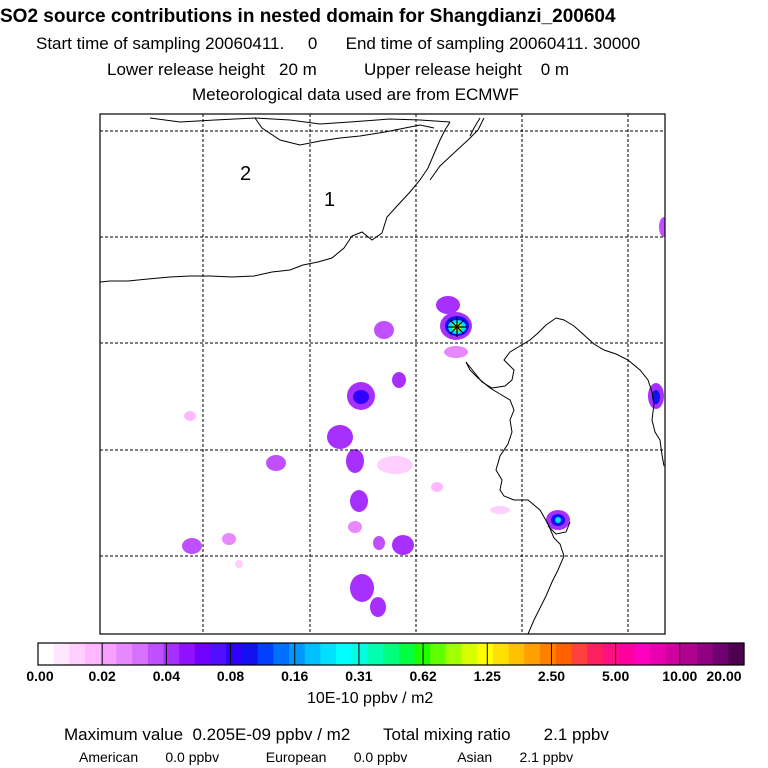 The width and height of the screenshot is (768, 768). What do you see at coordinates (40, 676) in the screenshot?
I see `colorbar-tick-label: 0.00` at bounding box center [40, 676].